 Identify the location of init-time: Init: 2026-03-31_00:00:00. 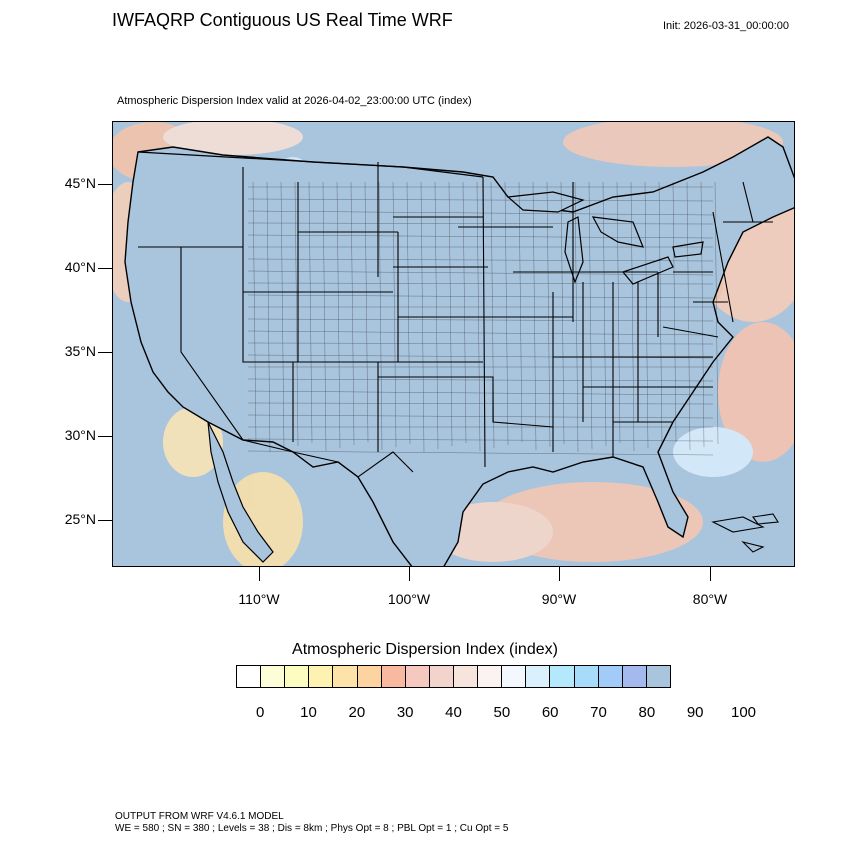
(726, 26).